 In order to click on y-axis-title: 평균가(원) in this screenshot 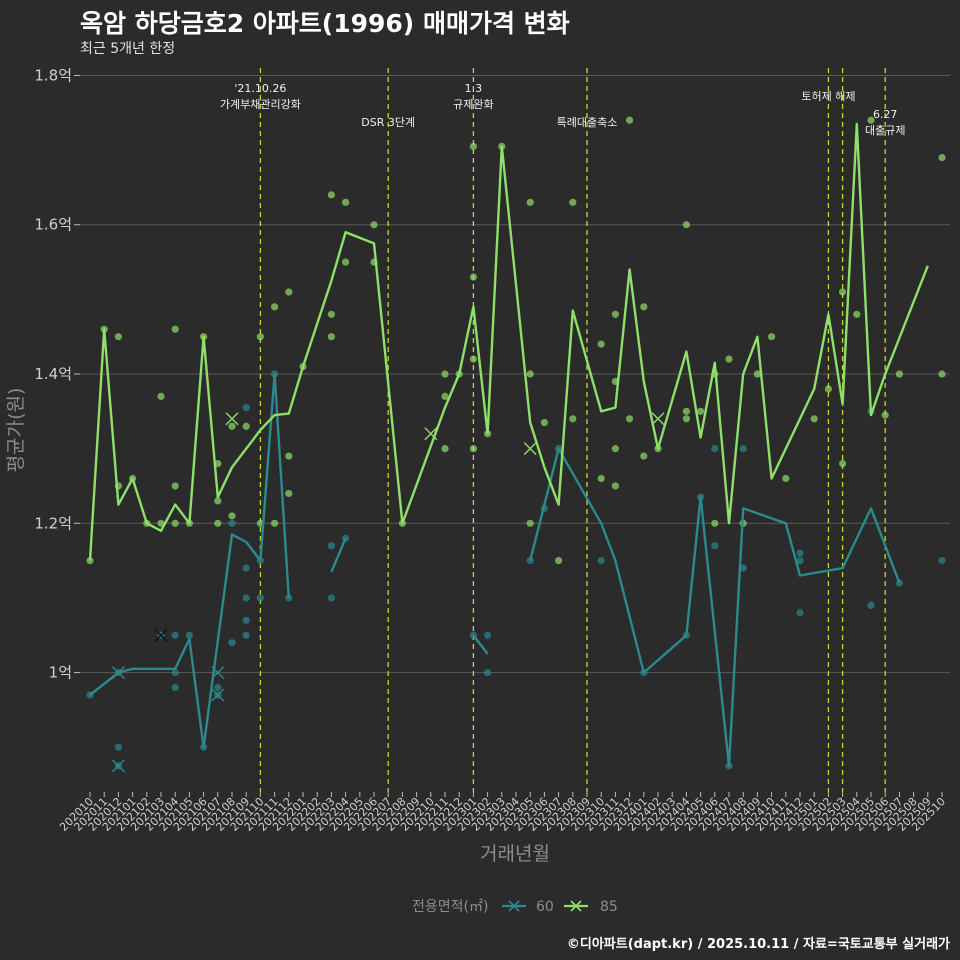, I will do `click(16, 430)`.